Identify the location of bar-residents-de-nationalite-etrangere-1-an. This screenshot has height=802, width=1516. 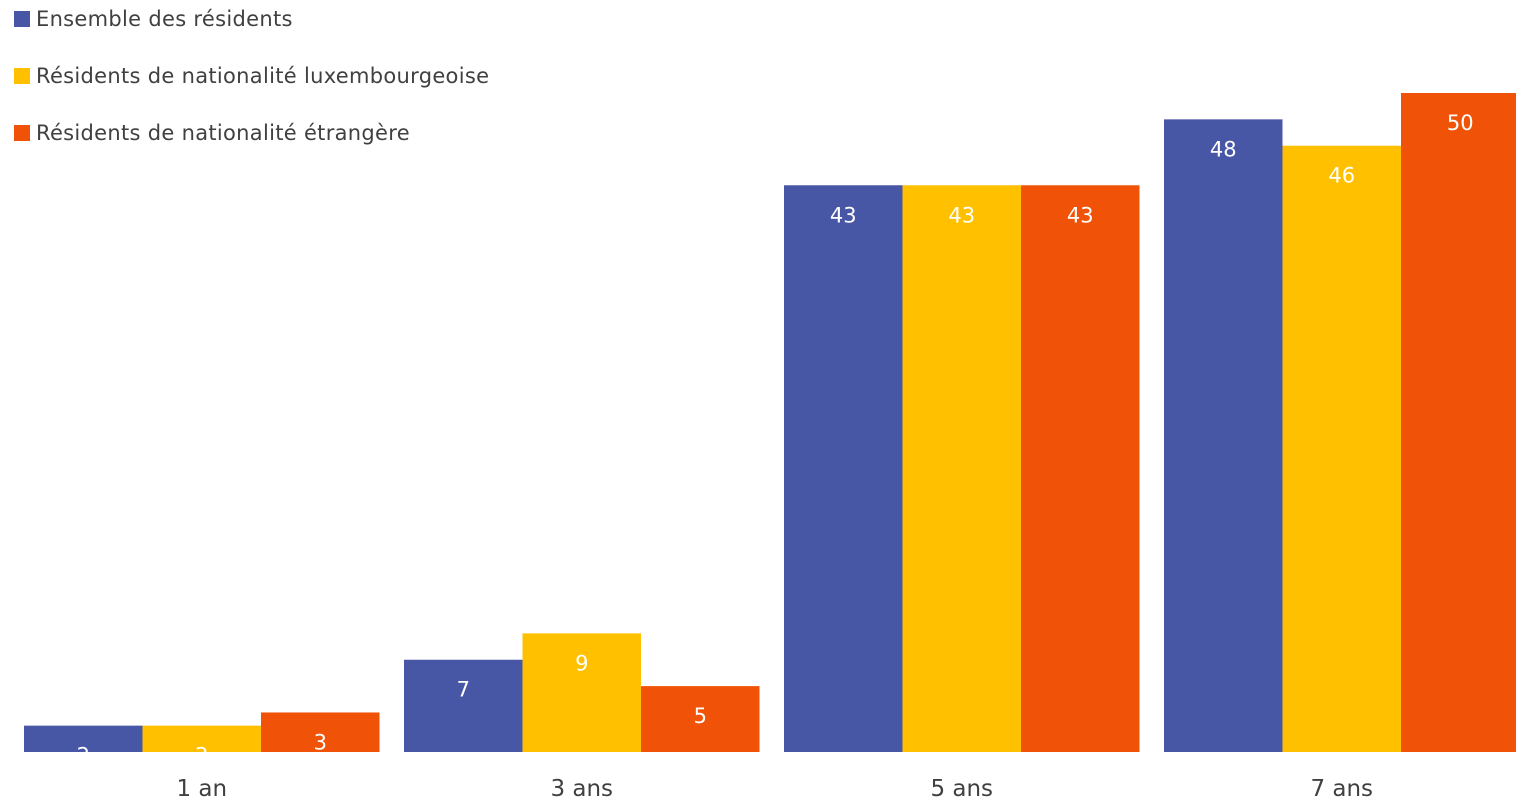
(320, 732).